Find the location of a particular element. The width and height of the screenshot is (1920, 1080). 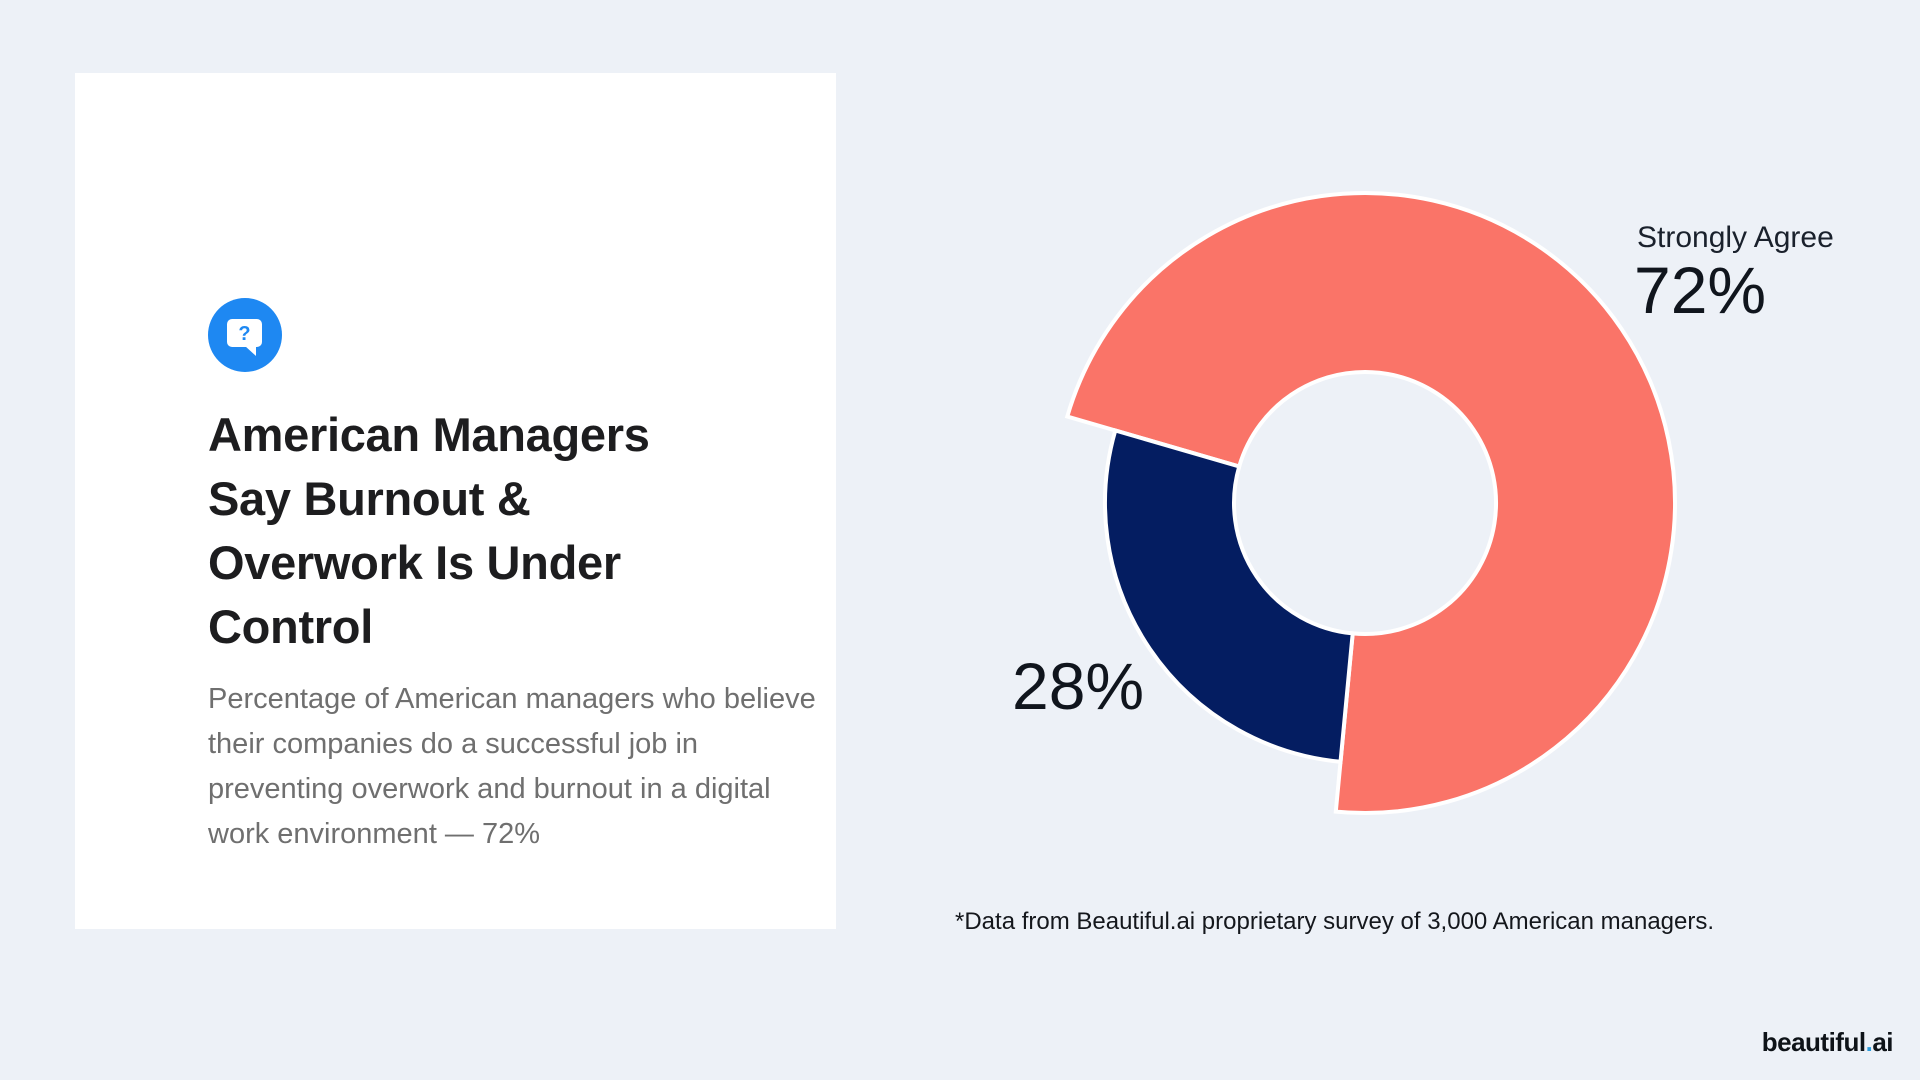

question-icon: ? is located at coordinates (245, 335).